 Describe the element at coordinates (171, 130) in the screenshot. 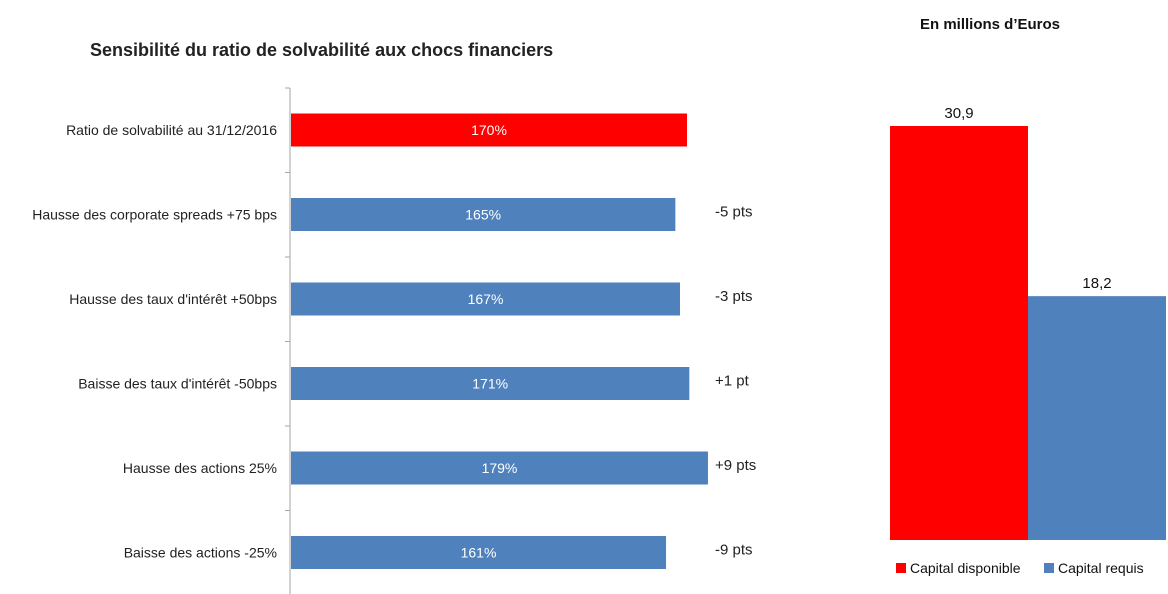

I see `category-label: Ratio de solvabilité au 31/12/2016` at that location.